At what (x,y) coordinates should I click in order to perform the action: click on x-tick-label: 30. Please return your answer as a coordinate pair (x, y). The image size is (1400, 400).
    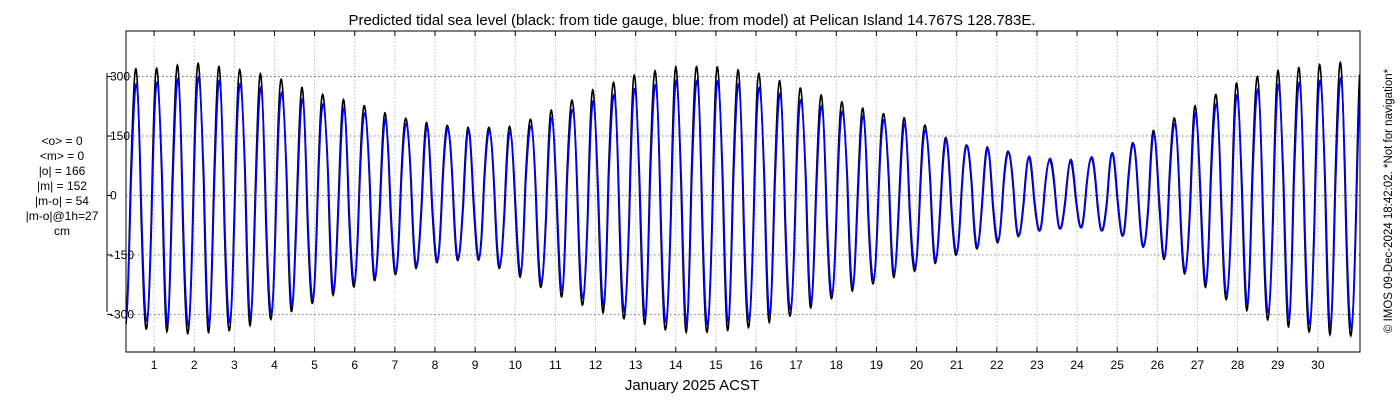
    Looking at the image, I should click on (1318, 365).